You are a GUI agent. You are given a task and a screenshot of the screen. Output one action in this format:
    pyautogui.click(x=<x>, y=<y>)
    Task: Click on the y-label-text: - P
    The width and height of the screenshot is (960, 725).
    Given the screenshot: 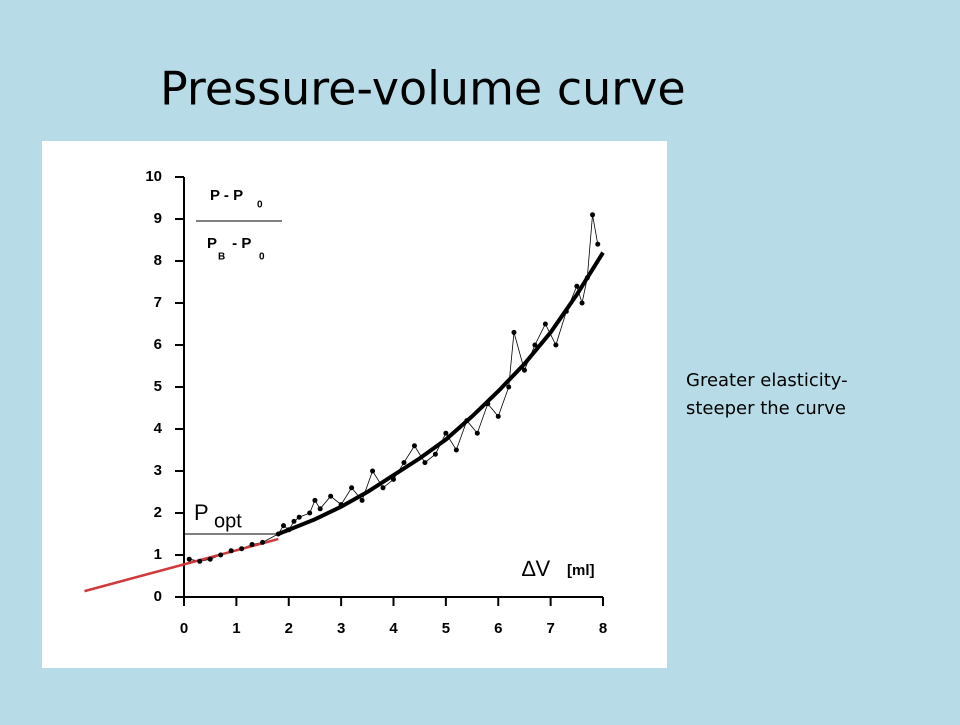 What is the action you would take?
    pyautogui.click(x=239, y=243)
    